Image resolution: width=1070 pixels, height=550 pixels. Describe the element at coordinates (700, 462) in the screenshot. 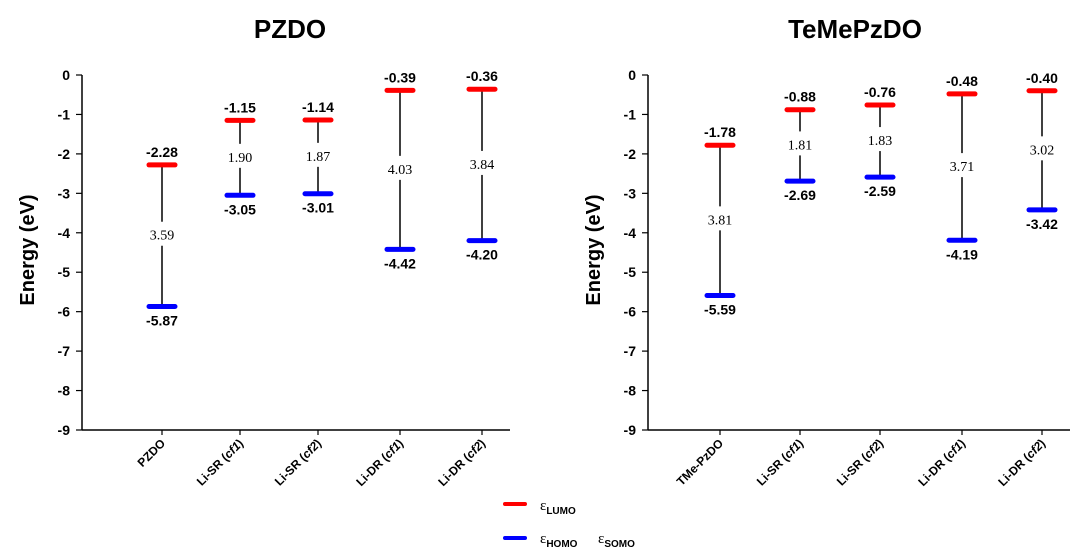

I see `x-tick-label: TMe-PzDO` at that location.